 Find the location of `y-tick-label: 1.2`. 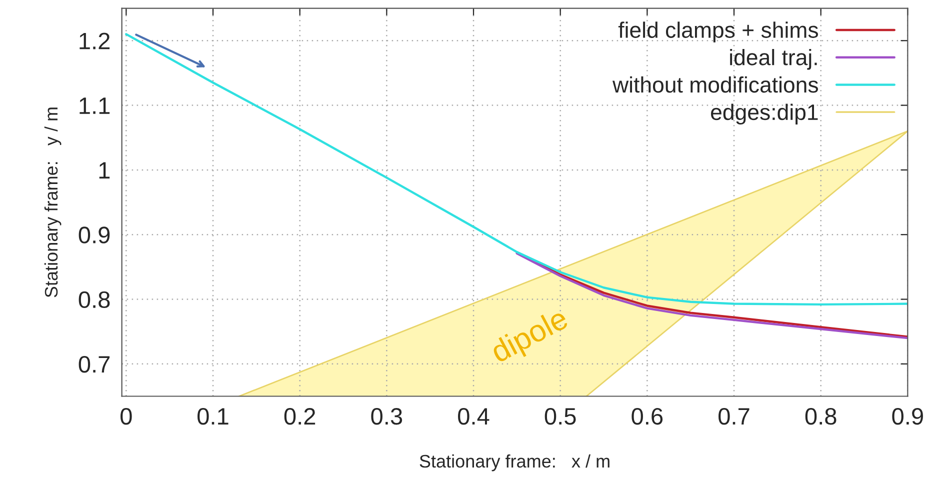

y-tick-label: 1.2 is located at coordinates (95, 41).